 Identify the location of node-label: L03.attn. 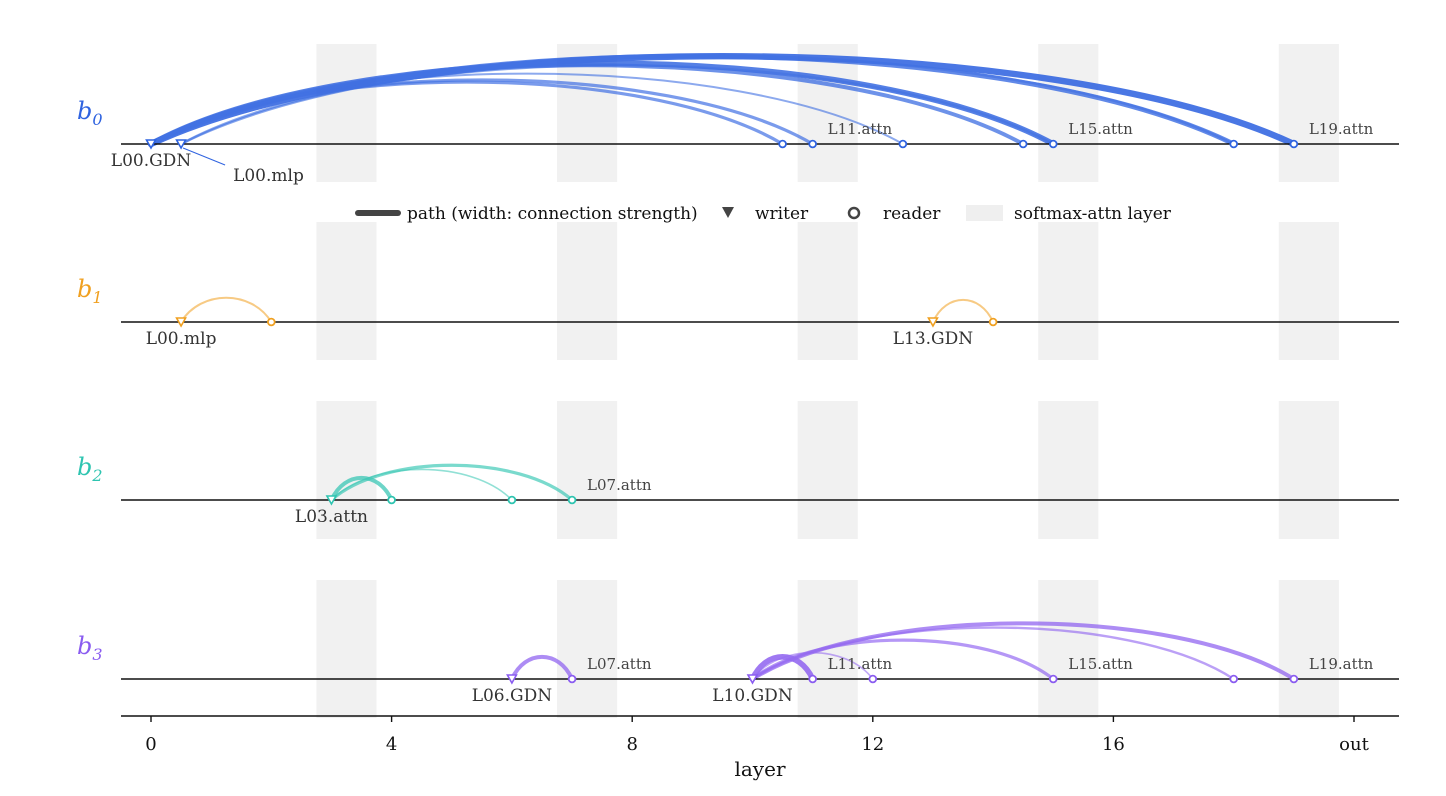
(331, 517).